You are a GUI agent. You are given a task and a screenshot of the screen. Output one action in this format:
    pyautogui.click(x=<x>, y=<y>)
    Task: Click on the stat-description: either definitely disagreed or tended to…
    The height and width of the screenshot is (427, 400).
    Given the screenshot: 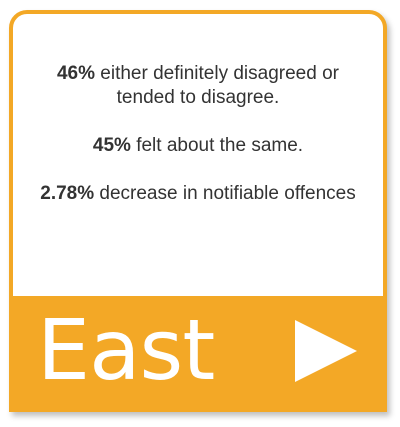 What is the action you would take?
    pyautogui.click(x=217, y=85)
    